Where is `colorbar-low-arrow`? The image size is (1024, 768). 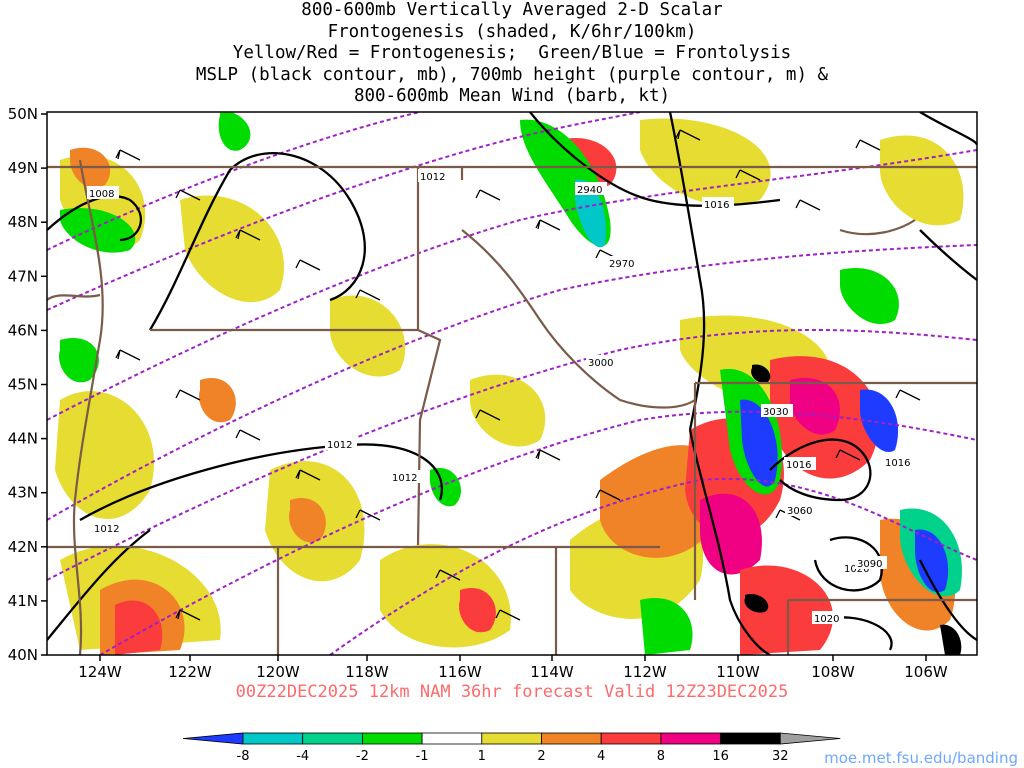 colorbar-low-arrow is located at coordinates (213, 738).